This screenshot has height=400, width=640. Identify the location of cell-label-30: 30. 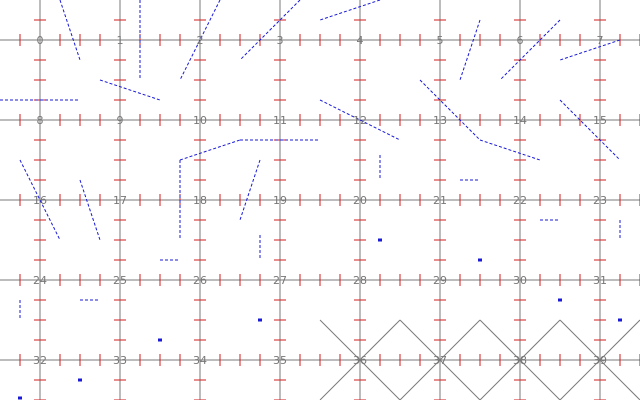
(520, 280).